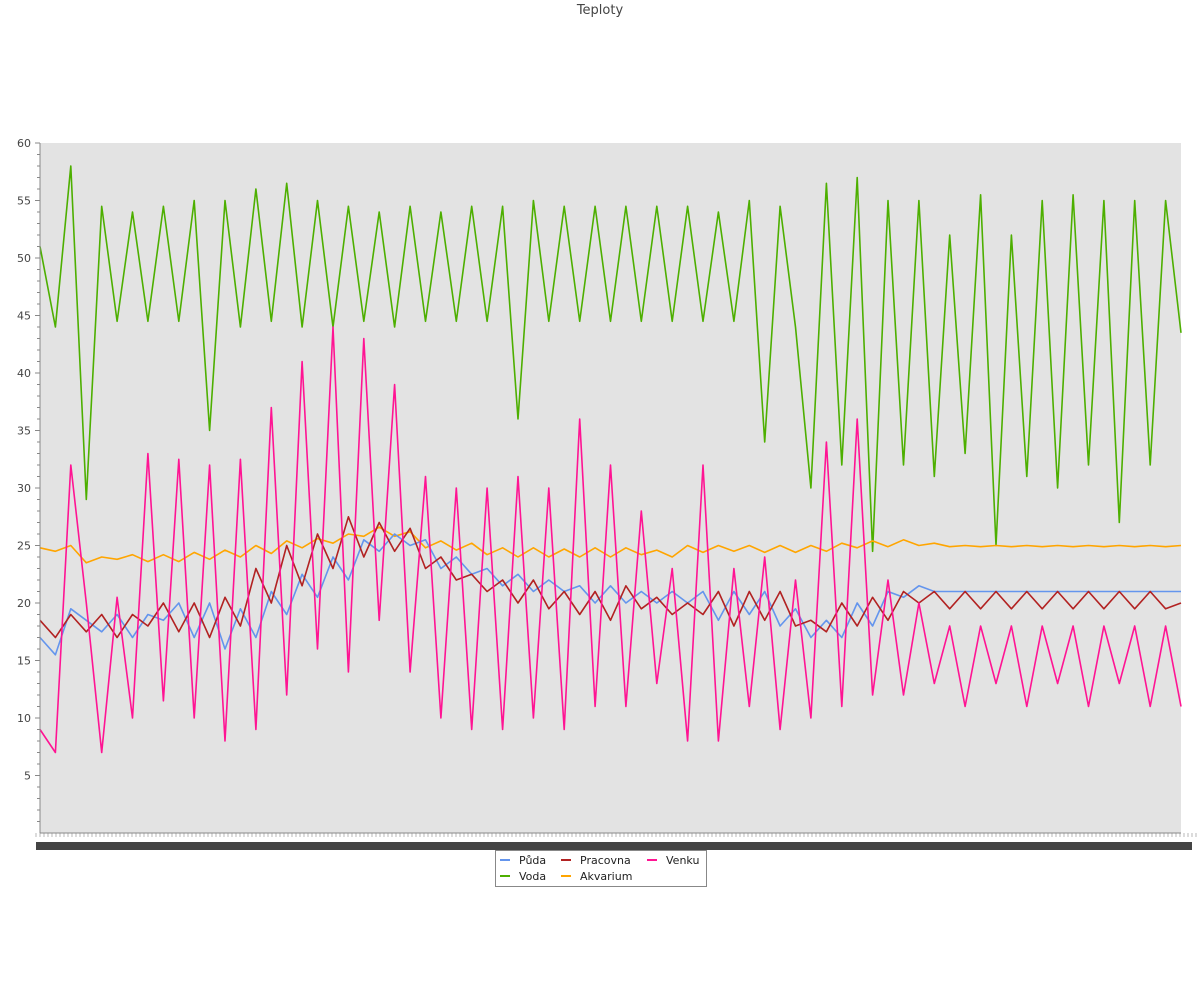 The image size is (1200, 1000). I want to click on legend-item: Venku, so click(673, 860).